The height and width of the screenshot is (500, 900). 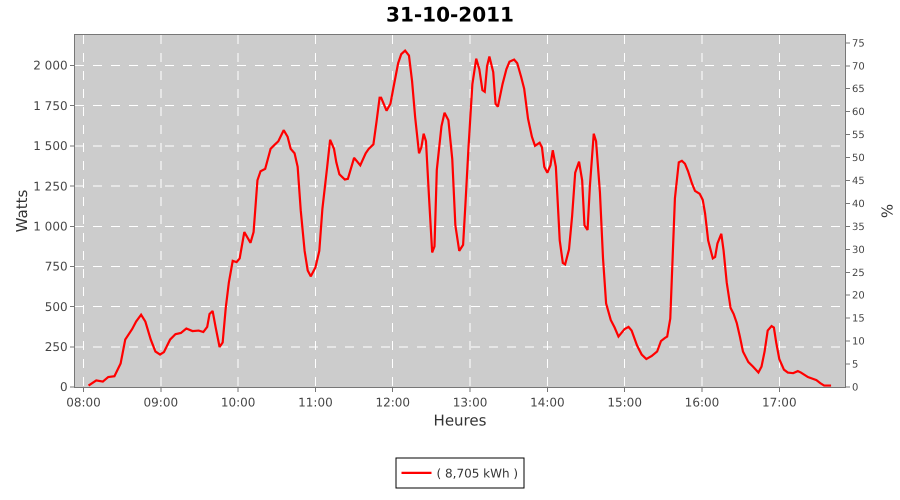 What do you see at coordinates (547, 402) in the screenshot?
I see `x-tick-label: 14:00` at bounding box center [547, 402].